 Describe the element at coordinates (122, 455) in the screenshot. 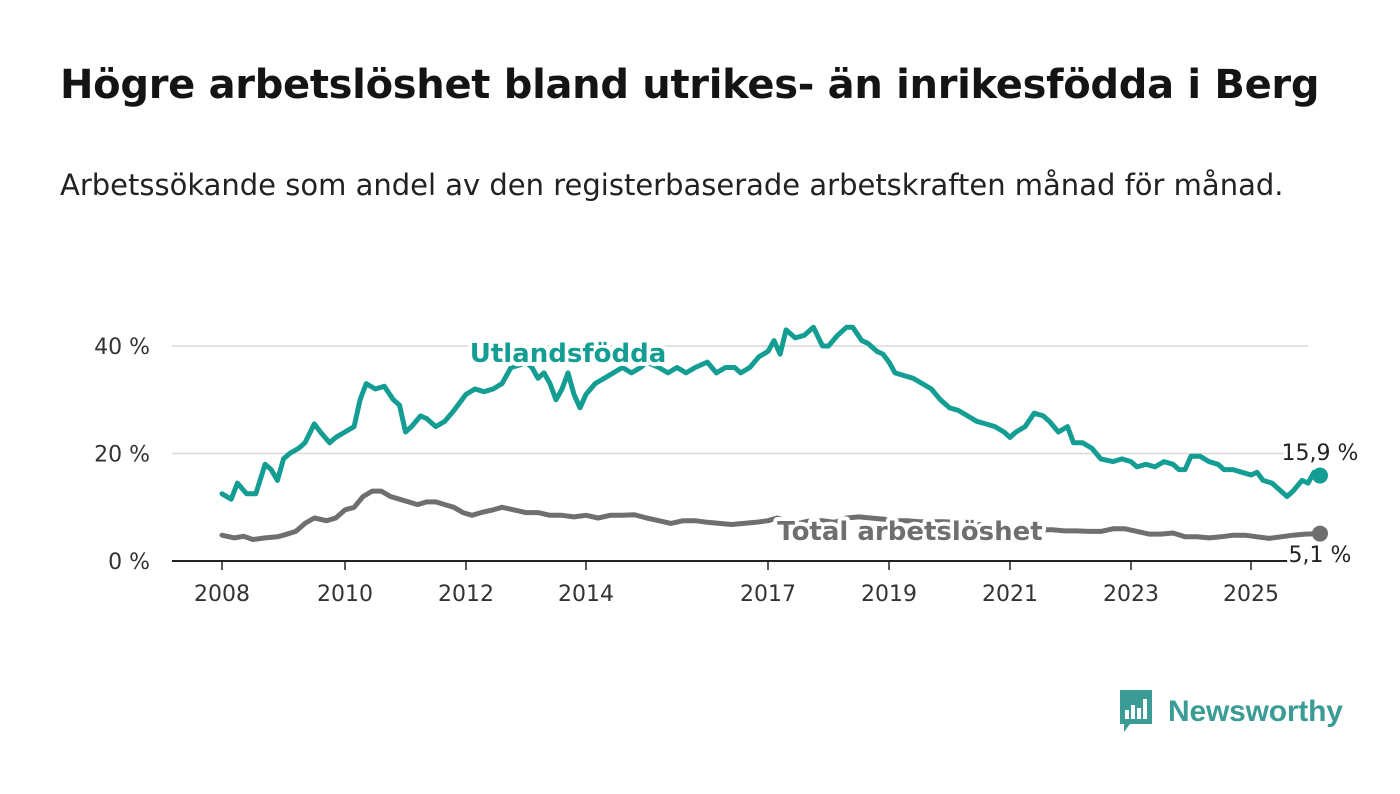

I see `y-tick-label: 20 %` at that location.